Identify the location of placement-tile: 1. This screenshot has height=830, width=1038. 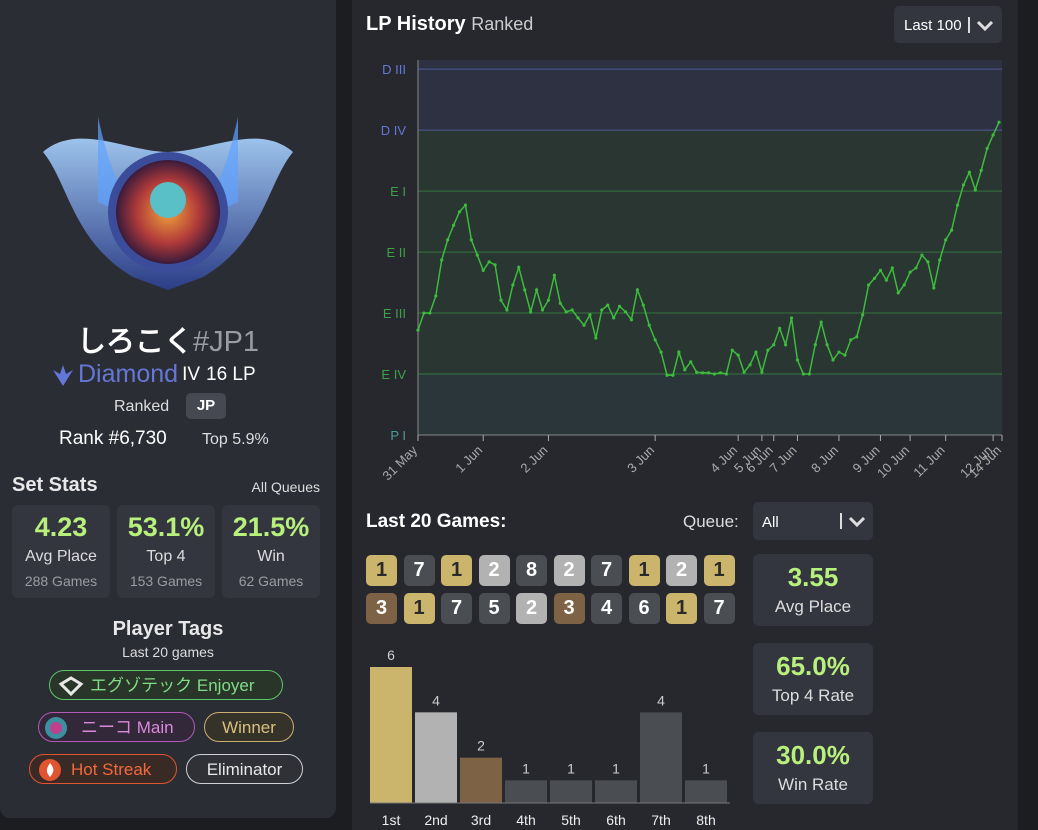
(719, 570).